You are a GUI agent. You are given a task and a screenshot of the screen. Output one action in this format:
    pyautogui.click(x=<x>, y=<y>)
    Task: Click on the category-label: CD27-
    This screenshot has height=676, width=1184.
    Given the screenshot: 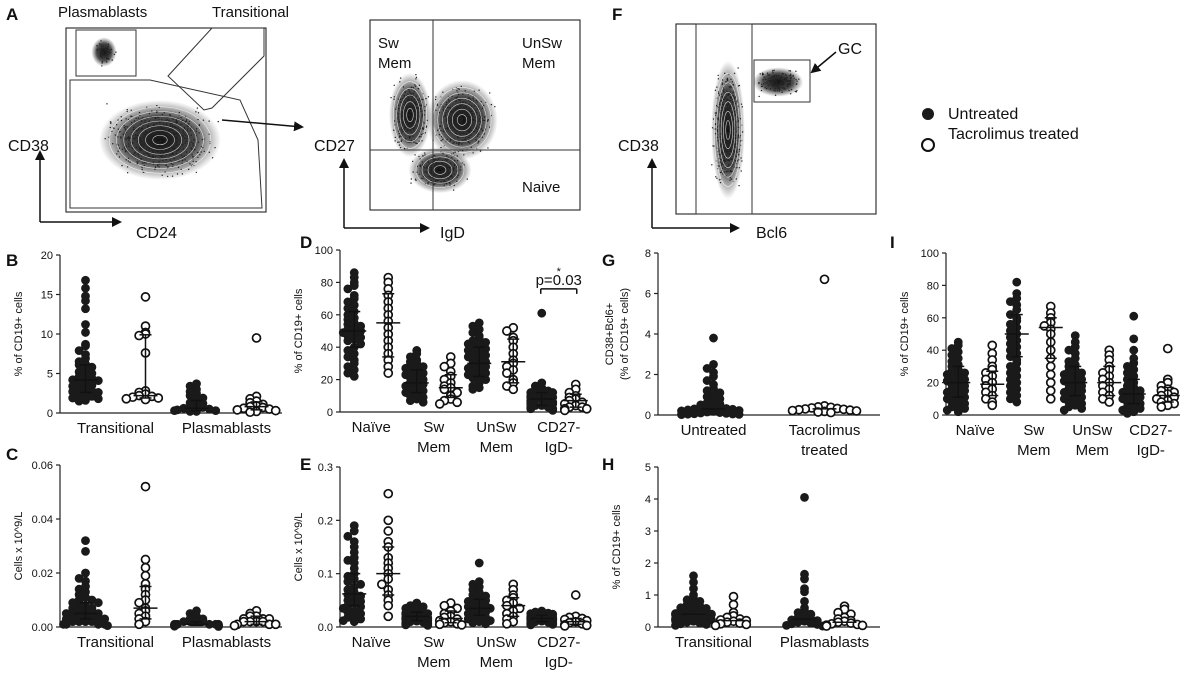 What is the action you would take?
    pyautogui.click(x=558, y=427)
    